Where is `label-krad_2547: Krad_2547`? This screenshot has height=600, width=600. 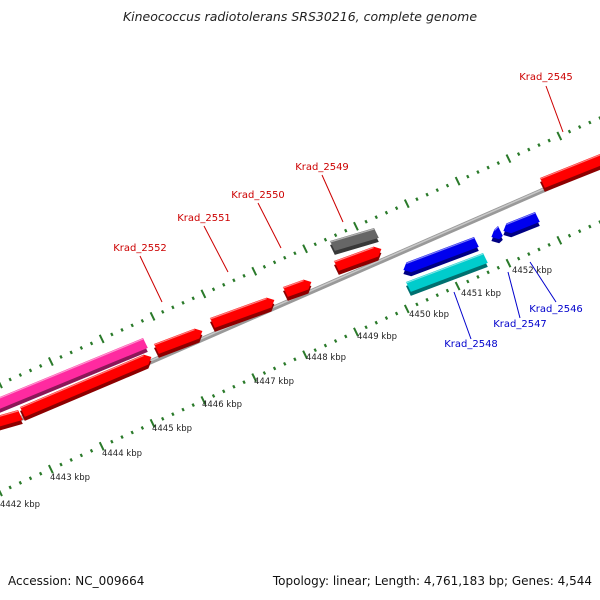 label-krad_2547: Krad_2547 is located at coordinates (520, 324).